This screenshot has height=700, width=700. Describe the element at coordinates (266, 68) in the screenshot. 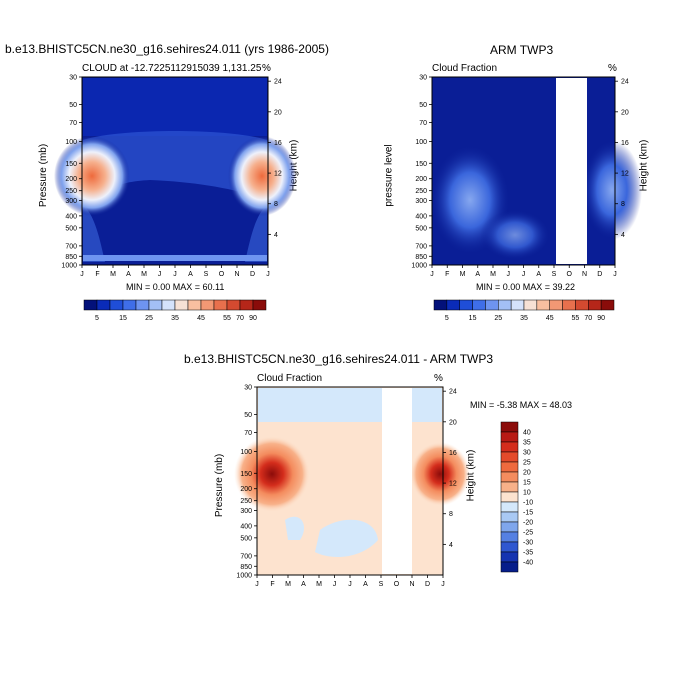

I see `panel1-right-subtitle: %` at that location.